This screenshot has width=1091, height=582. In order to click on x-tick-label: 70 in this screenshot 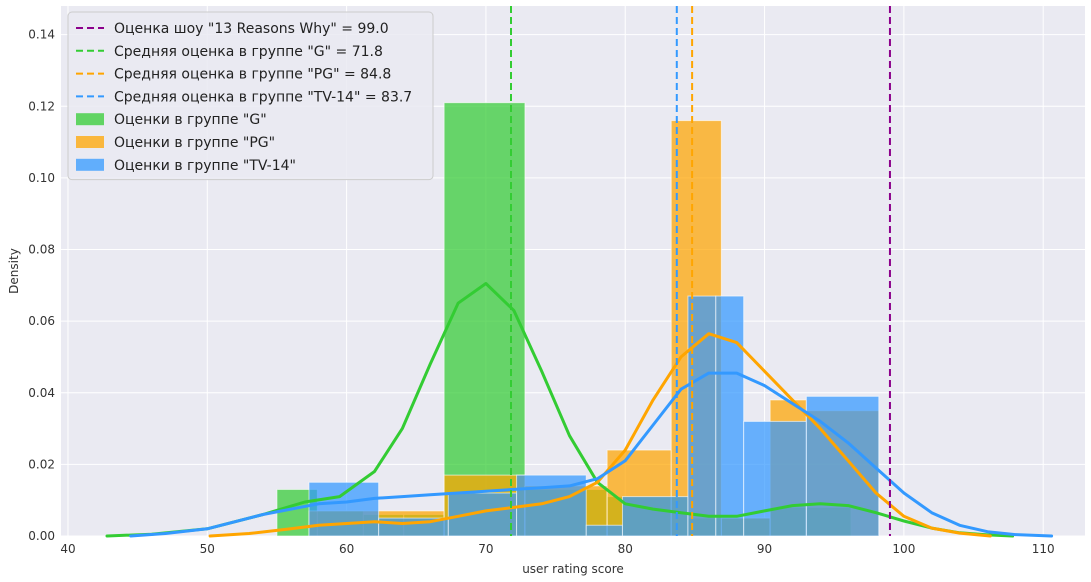, I will do `click(485, 549)`.